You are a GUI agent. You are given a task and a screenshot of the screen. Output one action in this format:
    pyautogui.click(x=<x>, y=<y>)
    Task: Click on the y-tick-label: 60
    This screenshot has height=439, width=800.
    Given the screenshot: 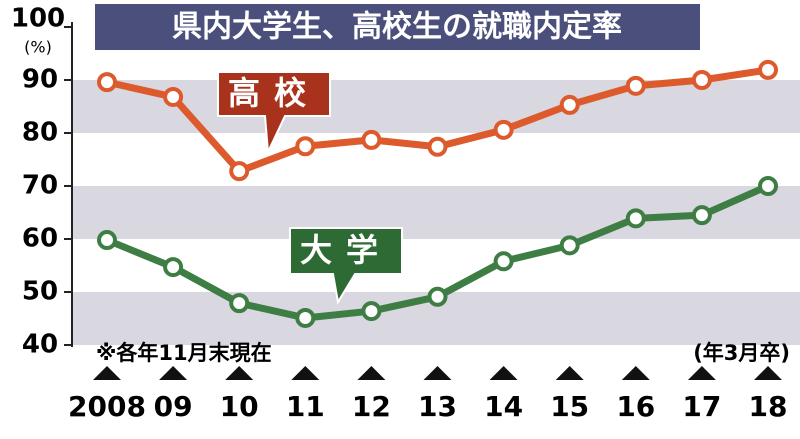 What is the action you would take?
    pyautogui.click(x=40, y=239)
    